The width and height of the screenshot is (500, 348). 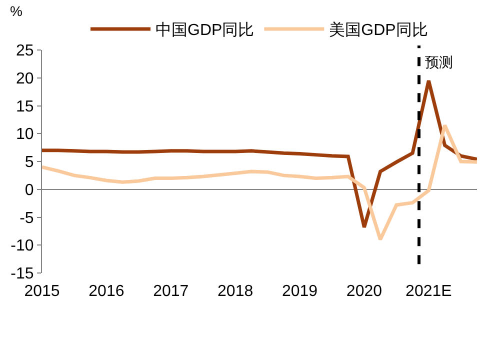 What do you see at coordinates (300, 291) in the screenshot?
I see `x-tick-label: 2019` at bounding box center [300, 291].